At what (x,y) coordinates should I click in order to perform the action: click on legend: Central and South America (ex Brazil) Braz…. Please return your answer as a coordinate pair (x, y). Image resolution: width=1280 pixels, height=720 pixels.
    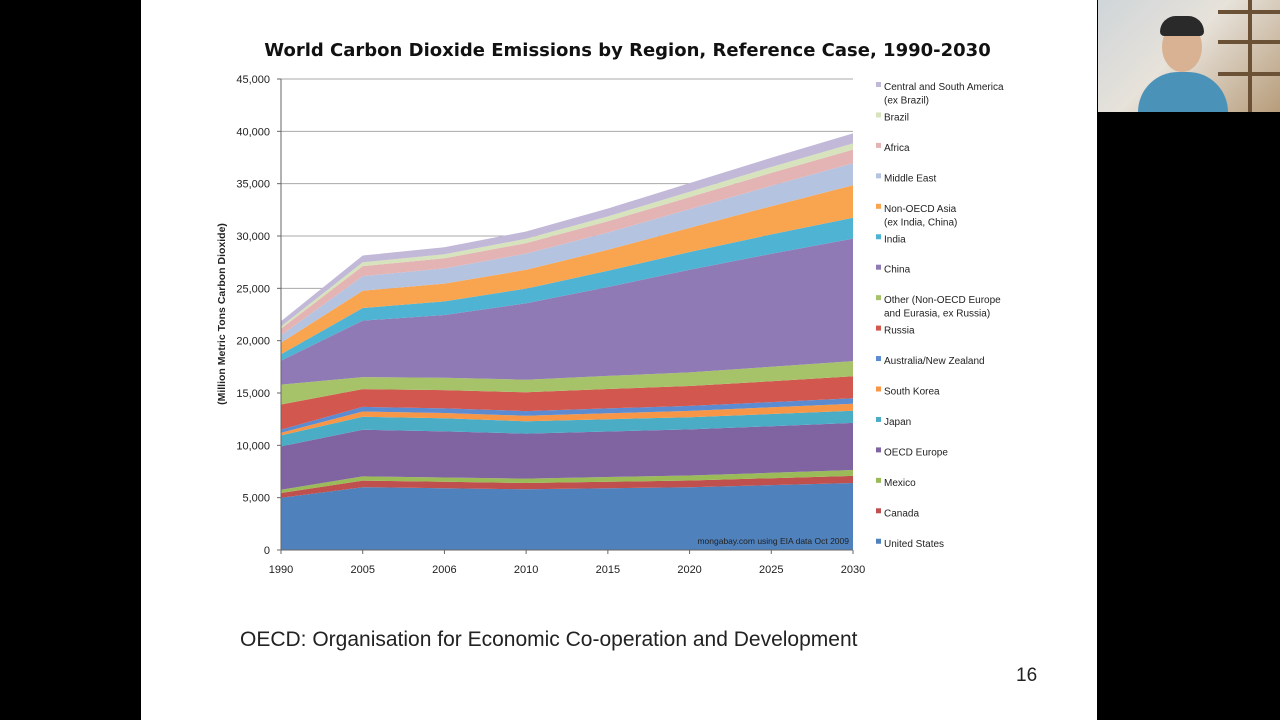
    Looking at the image, I should click on (940, 316).